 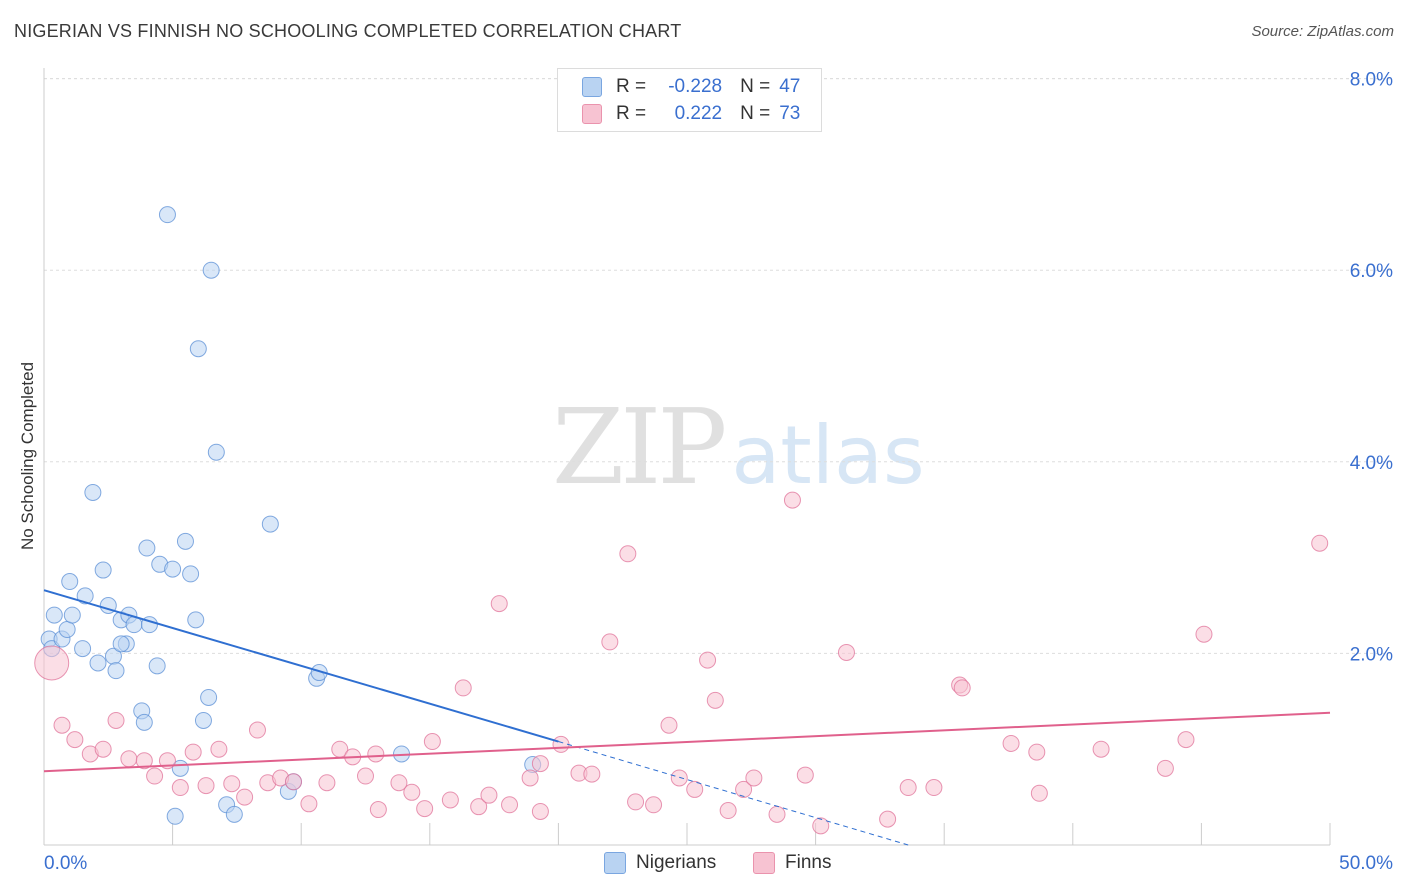 I want to click on source-label: Source: ZipAtlas.com, so click(x=1322, y=31).